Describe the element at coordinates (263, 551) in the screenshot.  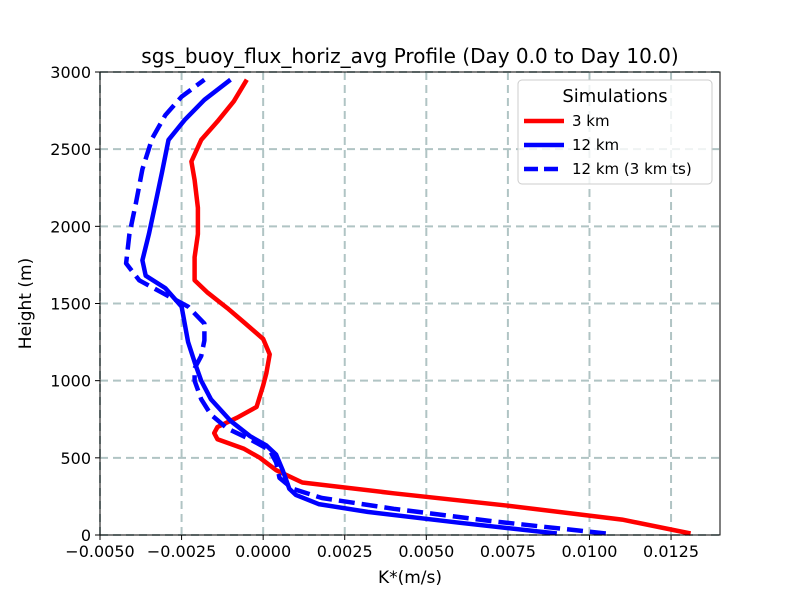
I see `x-tick-label: 0.0000` at that location.